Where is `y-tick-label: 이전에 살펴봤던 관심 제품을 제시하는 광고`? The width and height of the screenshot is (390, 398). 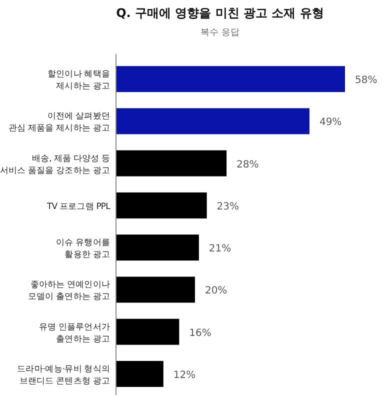
y-tick-label: 이전에 살펴봤던 관심 제품을 제시하는 광고 is located at coordinates (59, 123).